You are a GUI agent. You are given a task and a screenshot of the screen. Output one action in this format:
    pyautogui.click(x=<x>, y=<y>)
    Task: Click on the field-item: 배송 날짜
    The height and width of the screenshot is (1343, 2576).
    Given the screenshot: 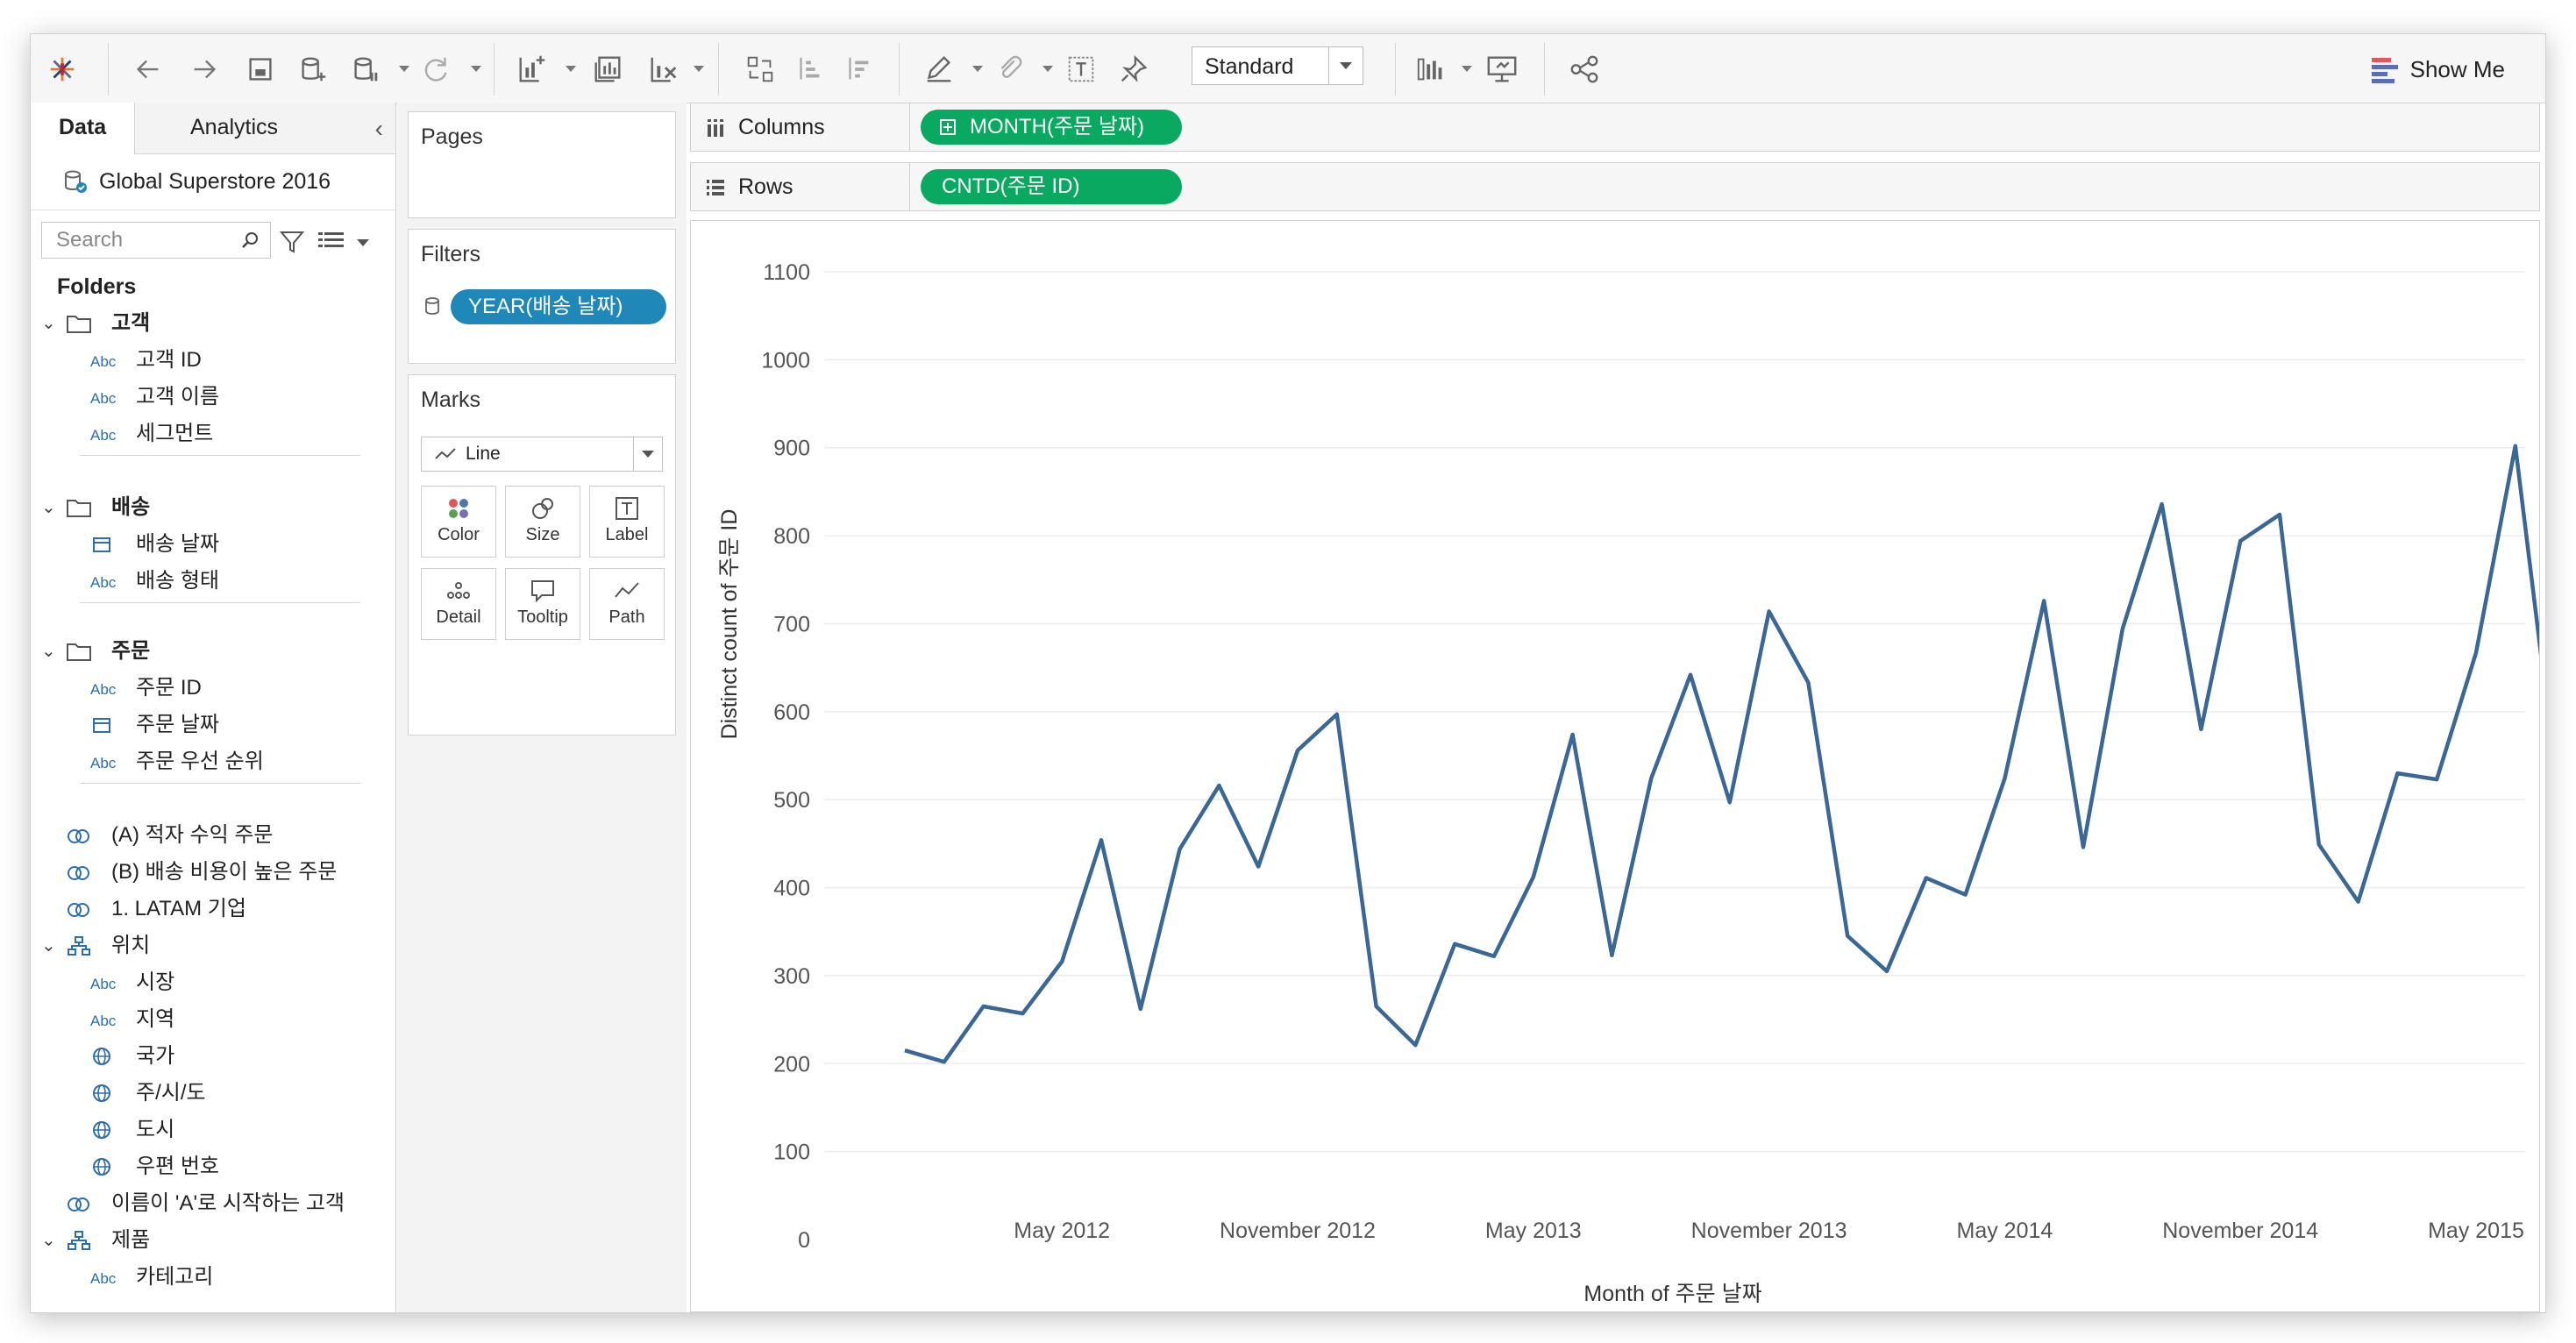 What is the action you would take?
    pyautogui.click(x=213, y=545)
    